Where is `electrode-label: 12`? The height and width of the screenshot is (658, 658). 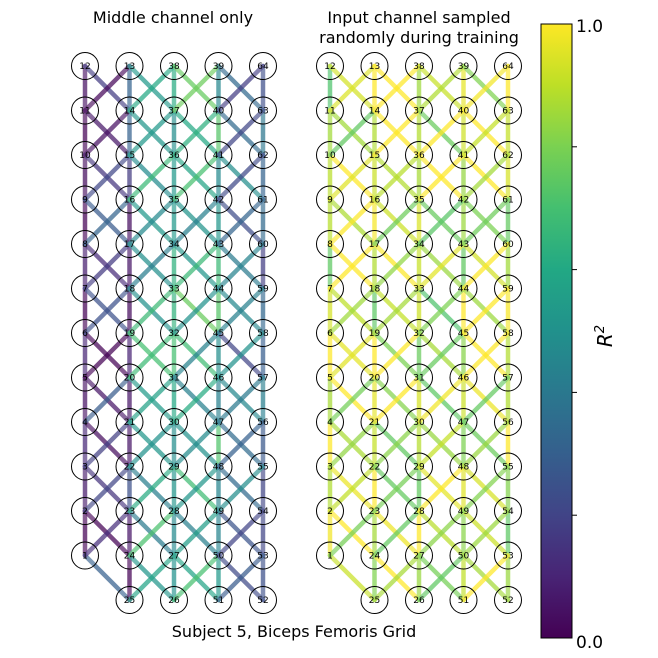 electrode-label: 12 is located at coordinates (84, 67).